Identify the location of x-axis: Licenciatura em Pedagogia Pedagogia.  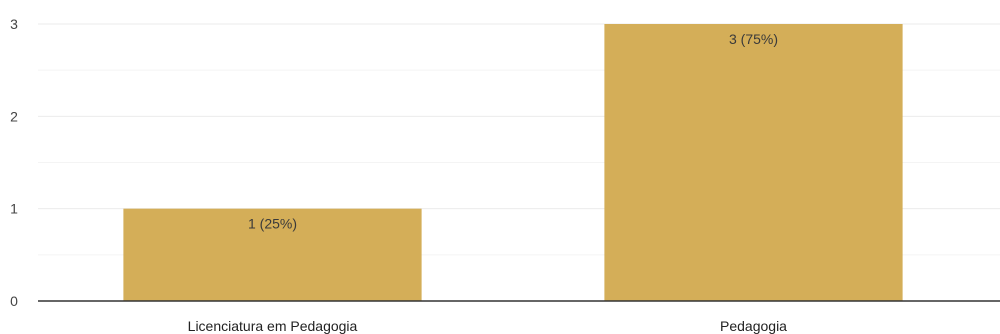
(519, 317).